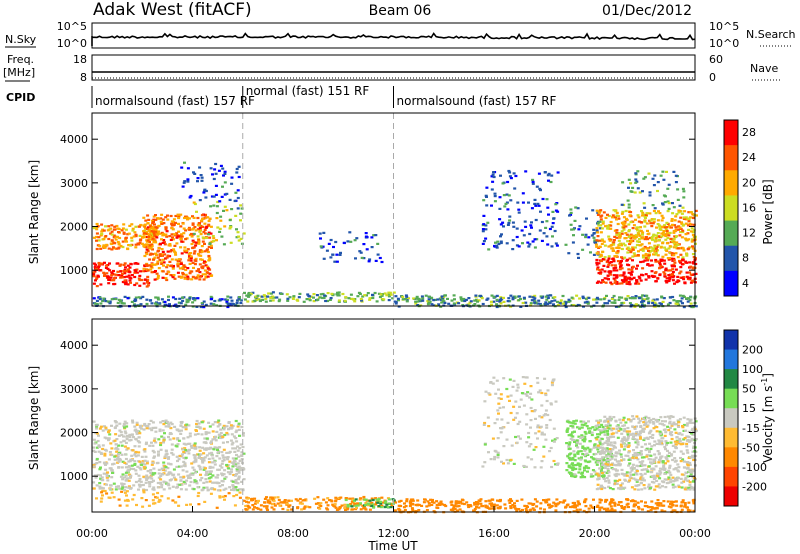  Describe the element at coordinates (771, 34) in the screenshot. I see `nsearch-label: N.Search` at that location.